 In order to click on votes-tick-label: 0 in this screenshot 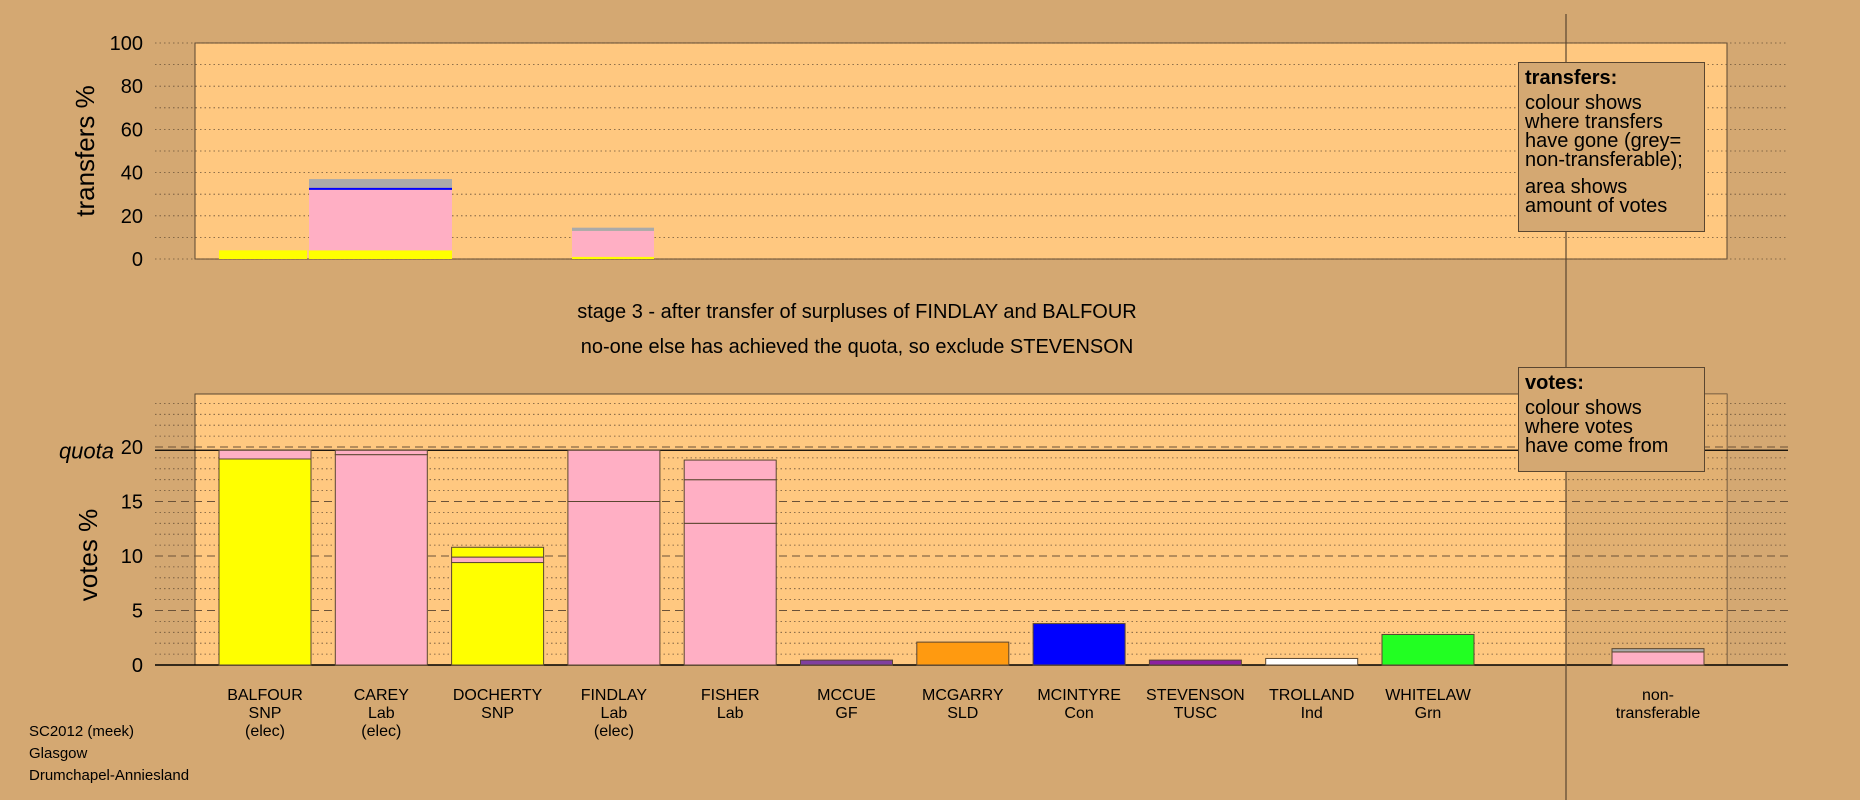, I will do `click(137, 666)`.